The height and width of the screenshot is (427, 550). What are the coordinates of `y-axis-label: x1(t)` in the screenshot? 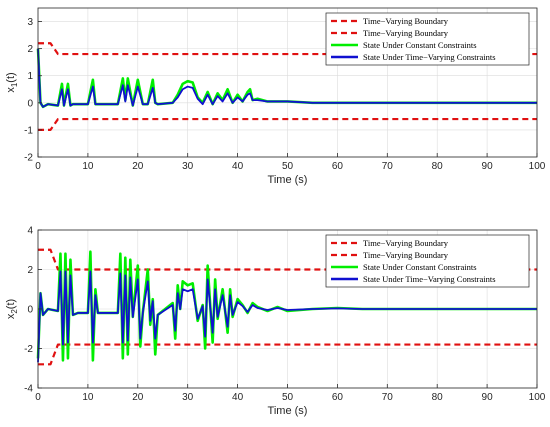 It's located at (12, 82).